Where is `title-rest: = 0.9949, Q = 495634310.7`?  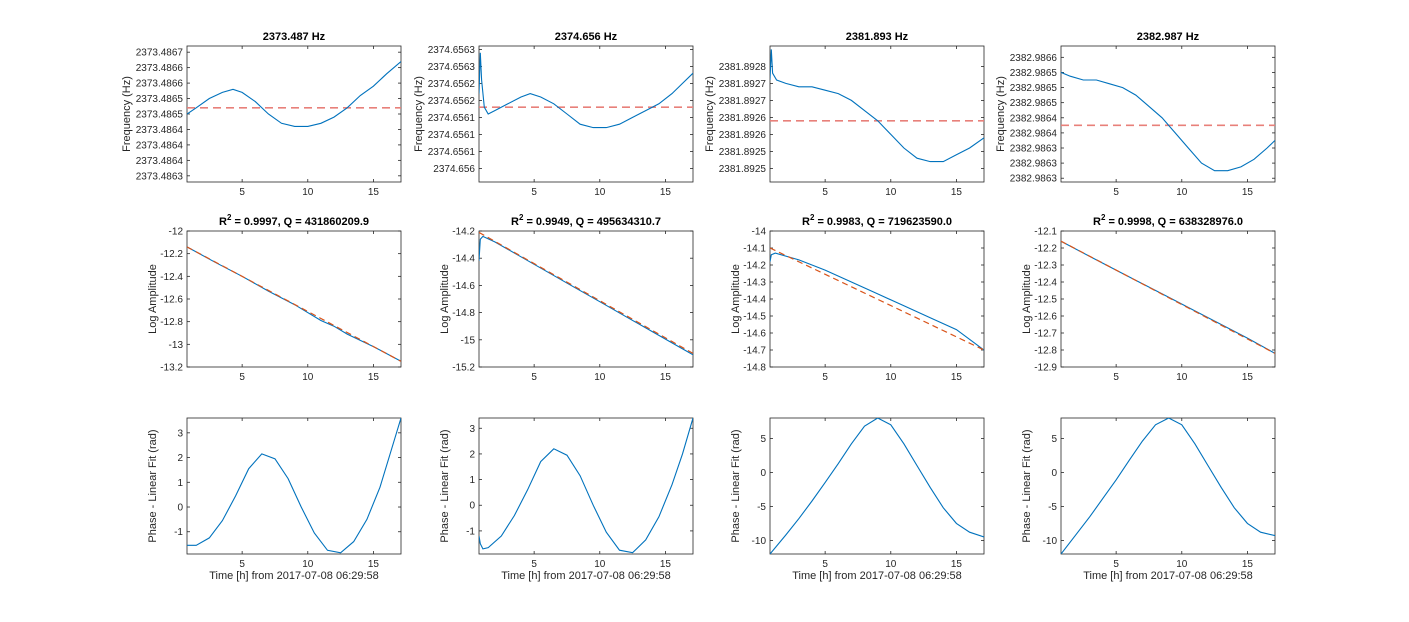 title-rest: = 0.9949, Q = 495634310.7 is located at coordinates (592, 222).